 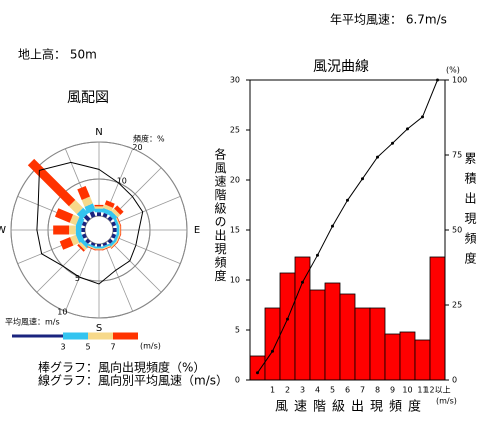 What do you see at coordinates (287, 390) in the screenshot?
I see `x-tick-label: 2` at bounding box center [287, 390].